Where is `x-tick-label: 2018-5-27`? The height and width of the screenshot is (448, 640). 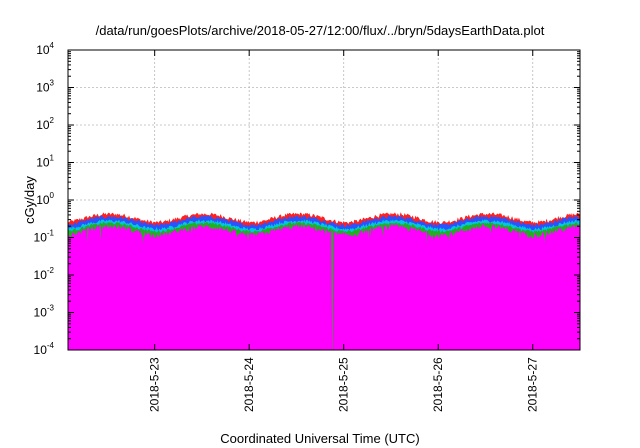
x-tick-label: 2018-5-27 is located at coordinates (533, 384).